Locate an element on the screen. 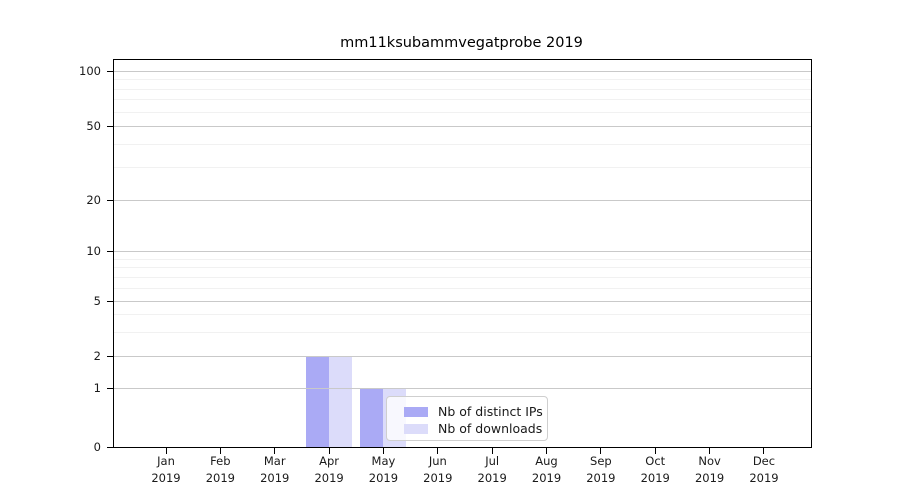 The image size is (900, 500). x-tick-month: Dec is located at coordinates (764, 461).